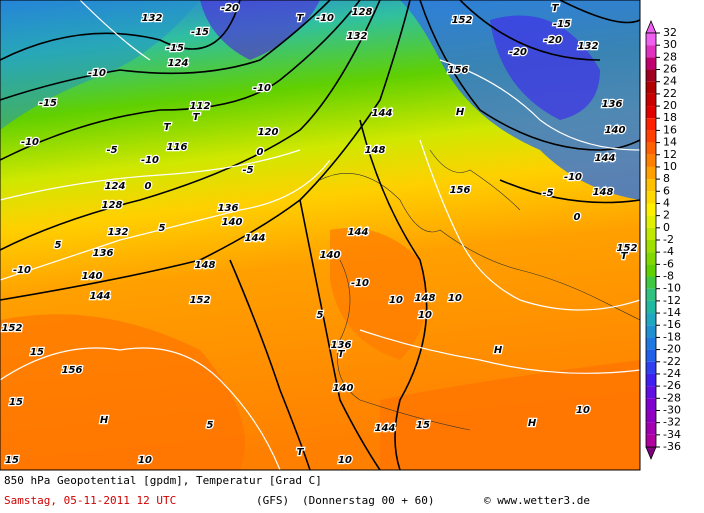  Describe the element at coordinates (268, 132) in the screenshot. I see `map-label: 120` at that location.